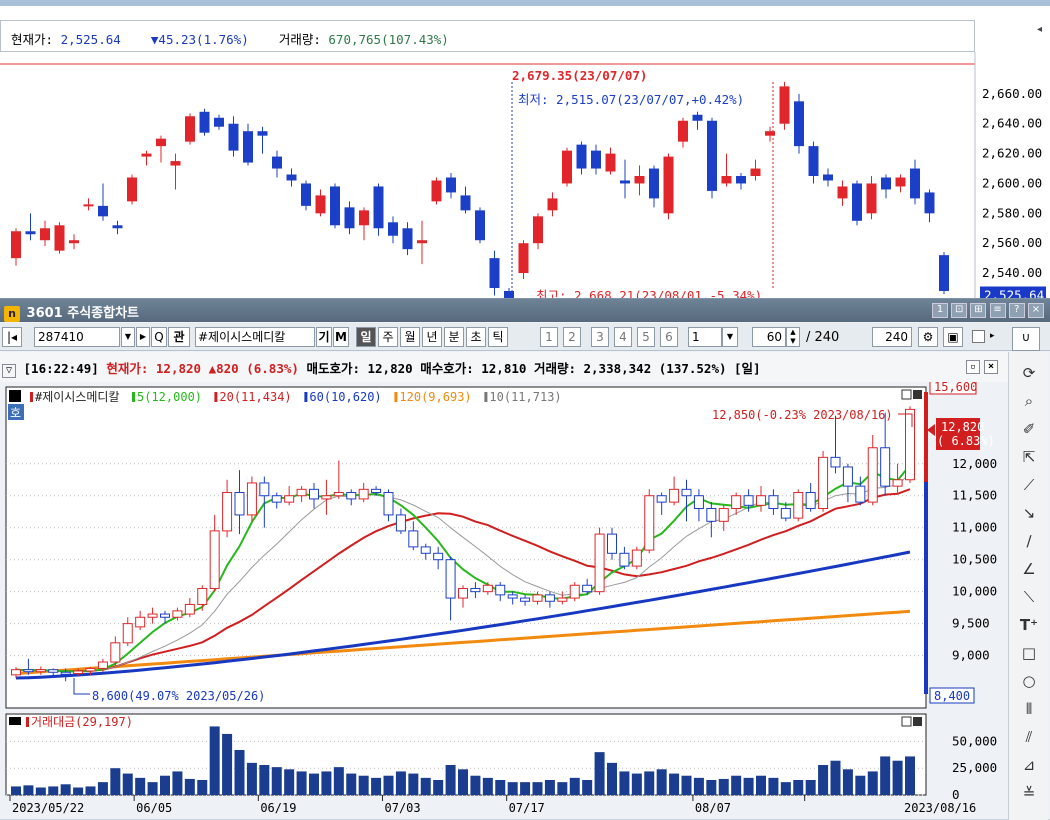  I want to click on num-tab-5: 5, so click(646, 337).